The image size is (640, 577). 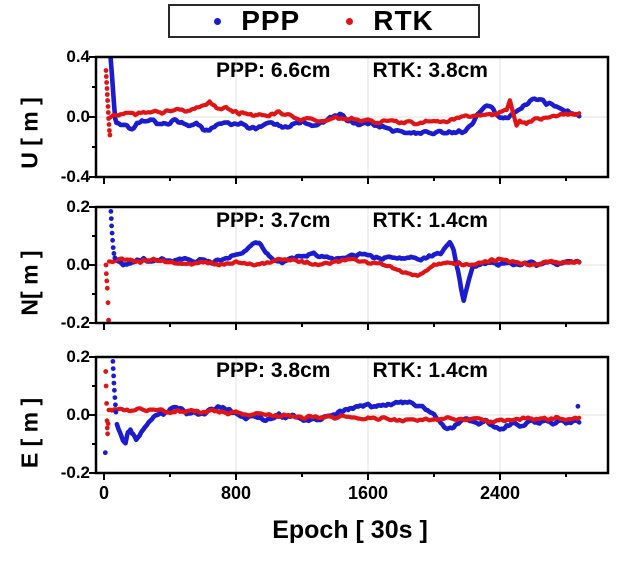 What do you see at coordinates (218, 21) in the screenshot?
I see `ppp-marker-icon` at bounding box center [218, 21].